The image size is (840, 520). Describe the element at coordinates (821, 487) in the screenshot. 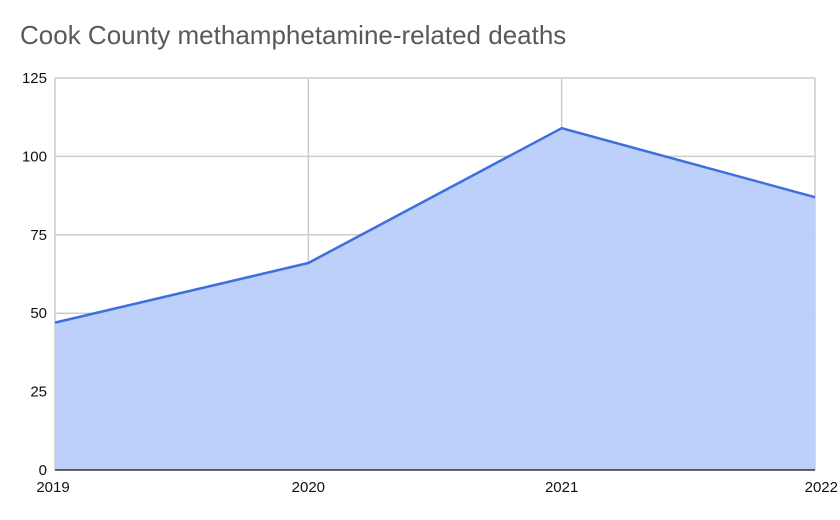

I see `x-tick-label: 2022` at that location.